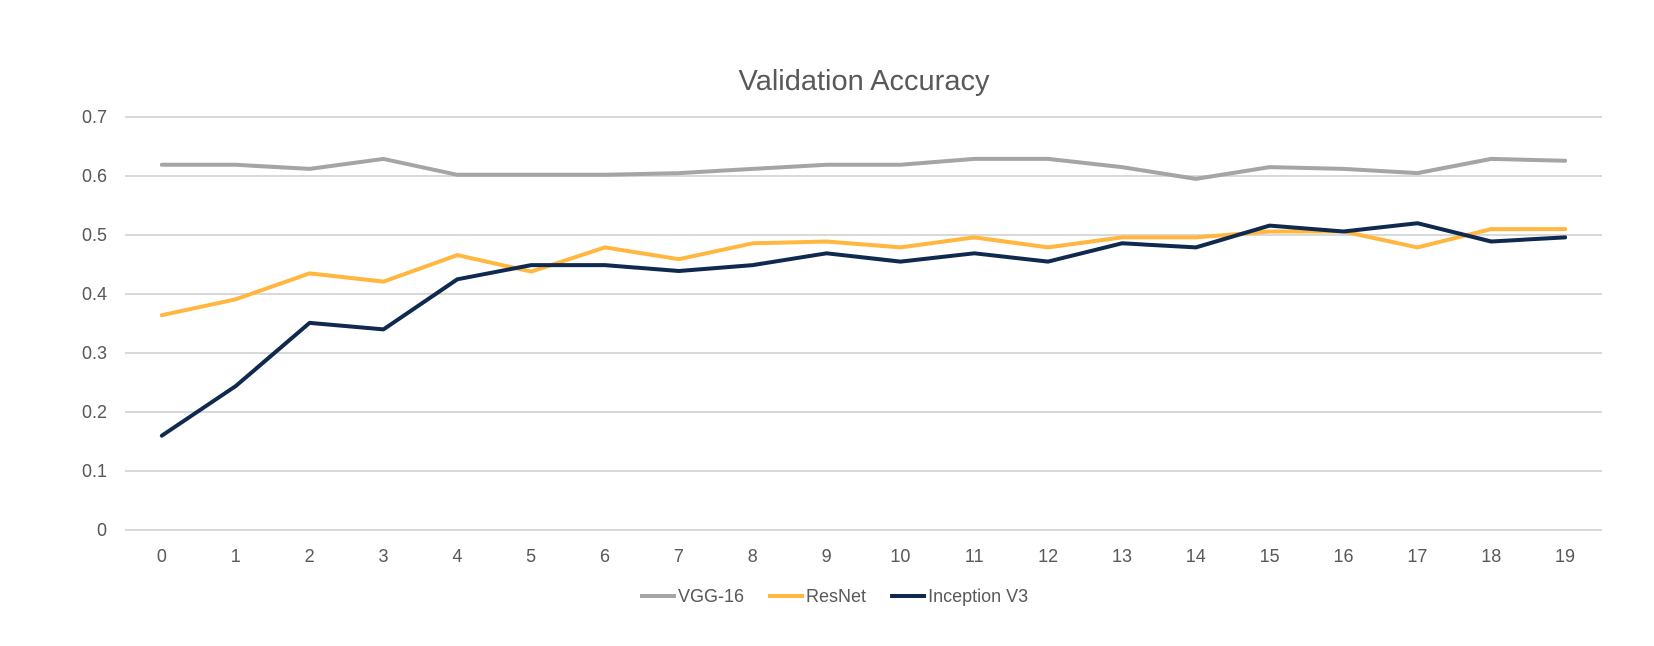  I want to click on legend-item-inception-v3: Inception V3, so click(959, 596).